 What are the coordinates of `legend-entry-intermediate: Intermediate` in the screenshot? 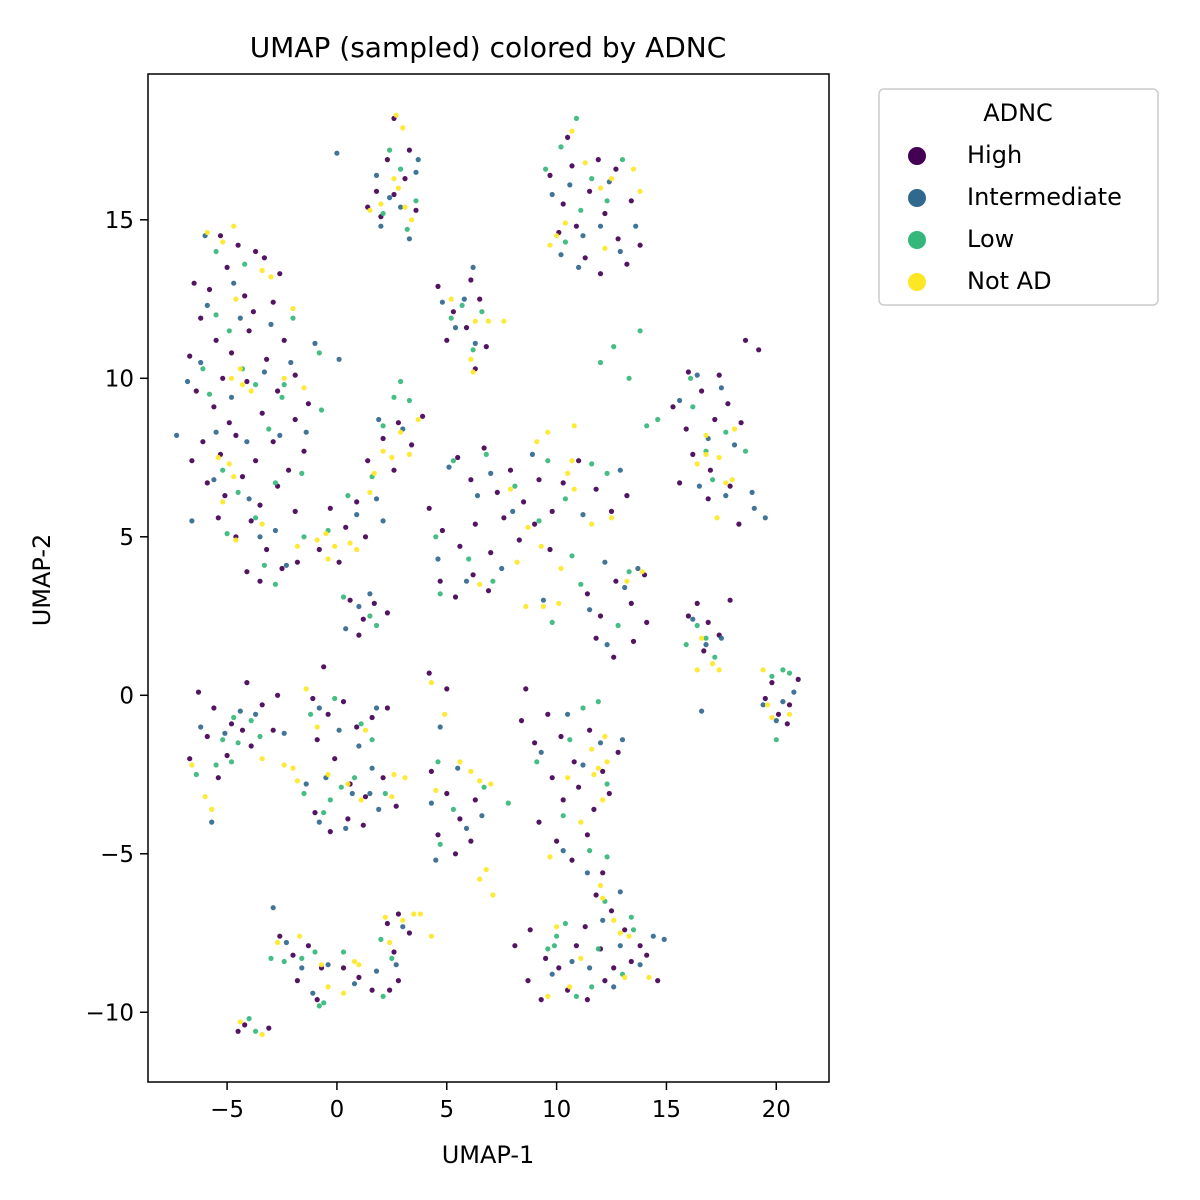 It's located at (1015, 197).